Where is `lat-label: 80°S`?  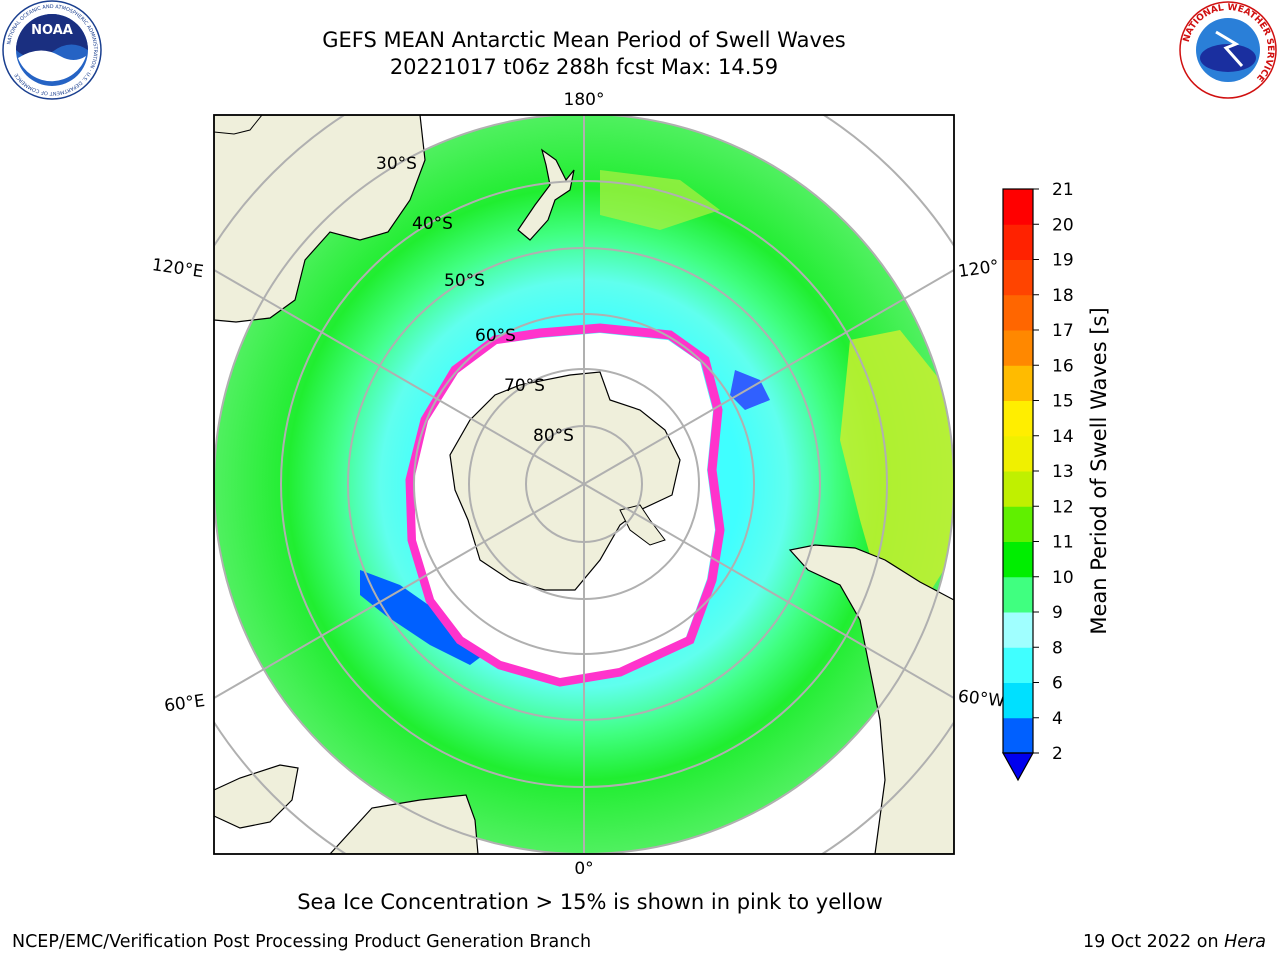
lat-label: 80°S is located at coordinates (553, 436).